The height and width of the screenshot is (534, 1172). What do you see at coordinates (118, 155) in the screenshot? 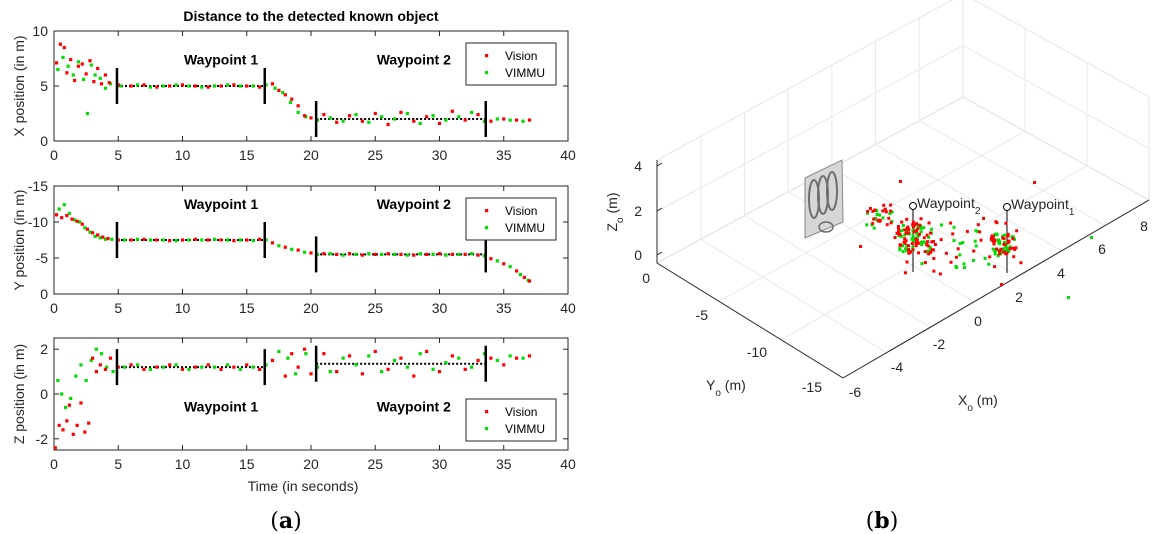
I see `x-tick-label: 5` at bounding box center [118, 155].